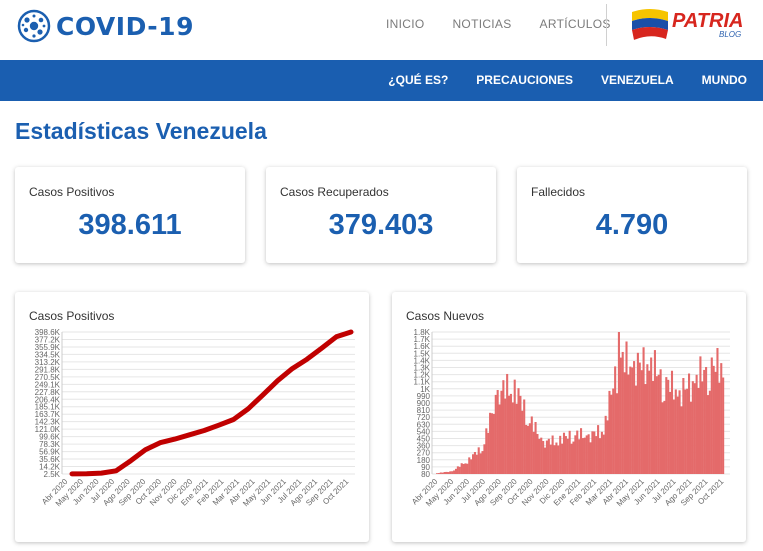  What do you see at coordinates (48, 414) in the screenshot?
I see `y-tick-label: 163.7K` at bounding box center [48, 414].